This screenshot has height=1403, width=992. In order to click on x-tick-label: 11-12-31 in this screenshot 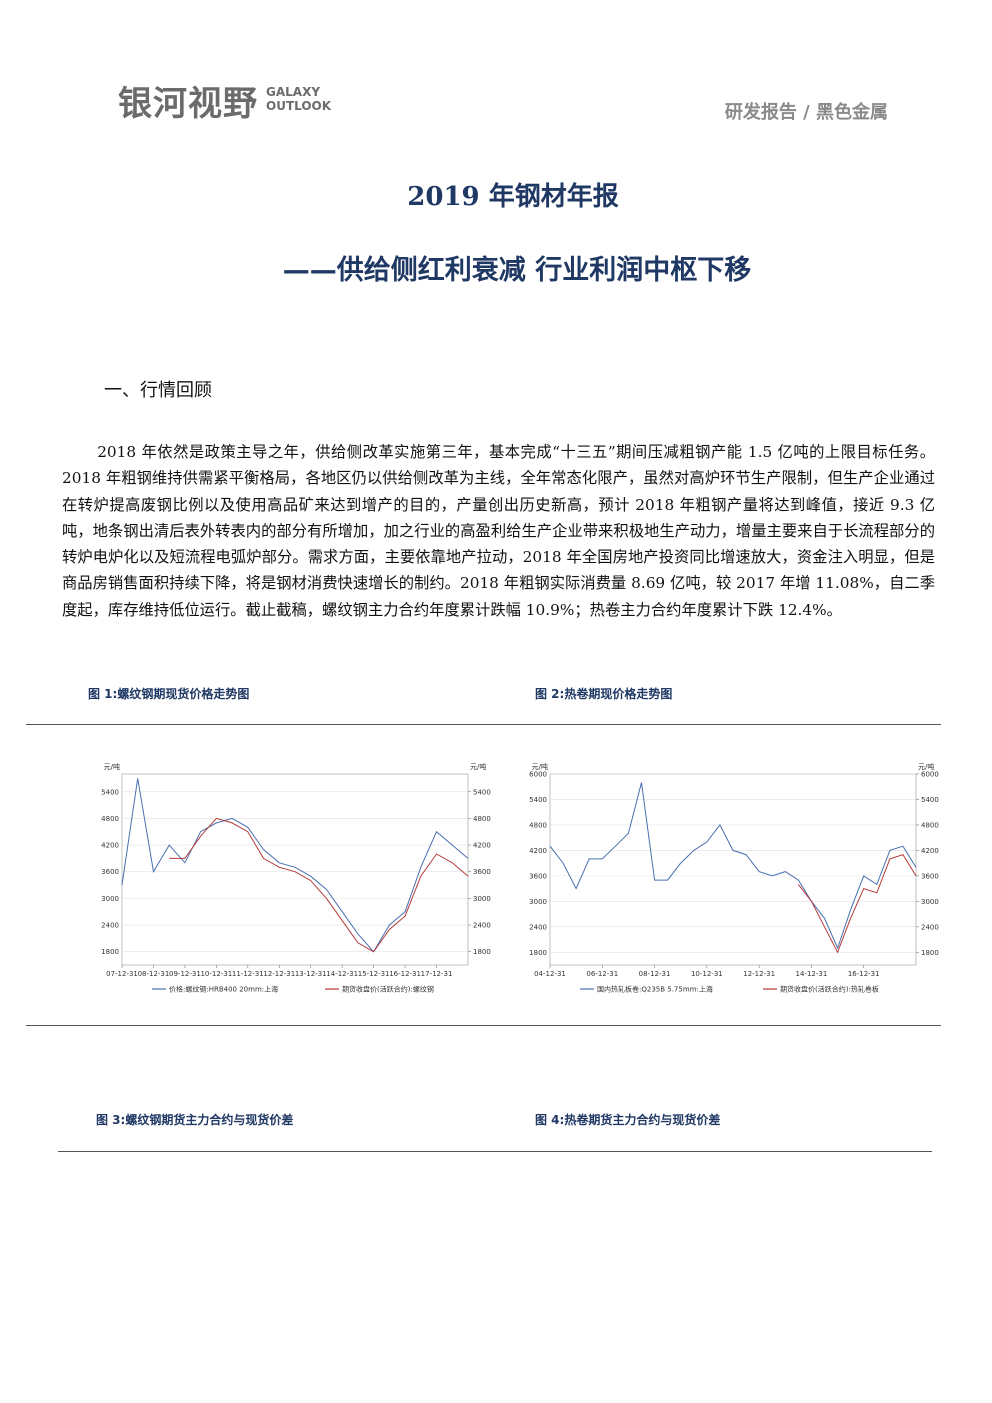, I will do `click(248, 974)`.